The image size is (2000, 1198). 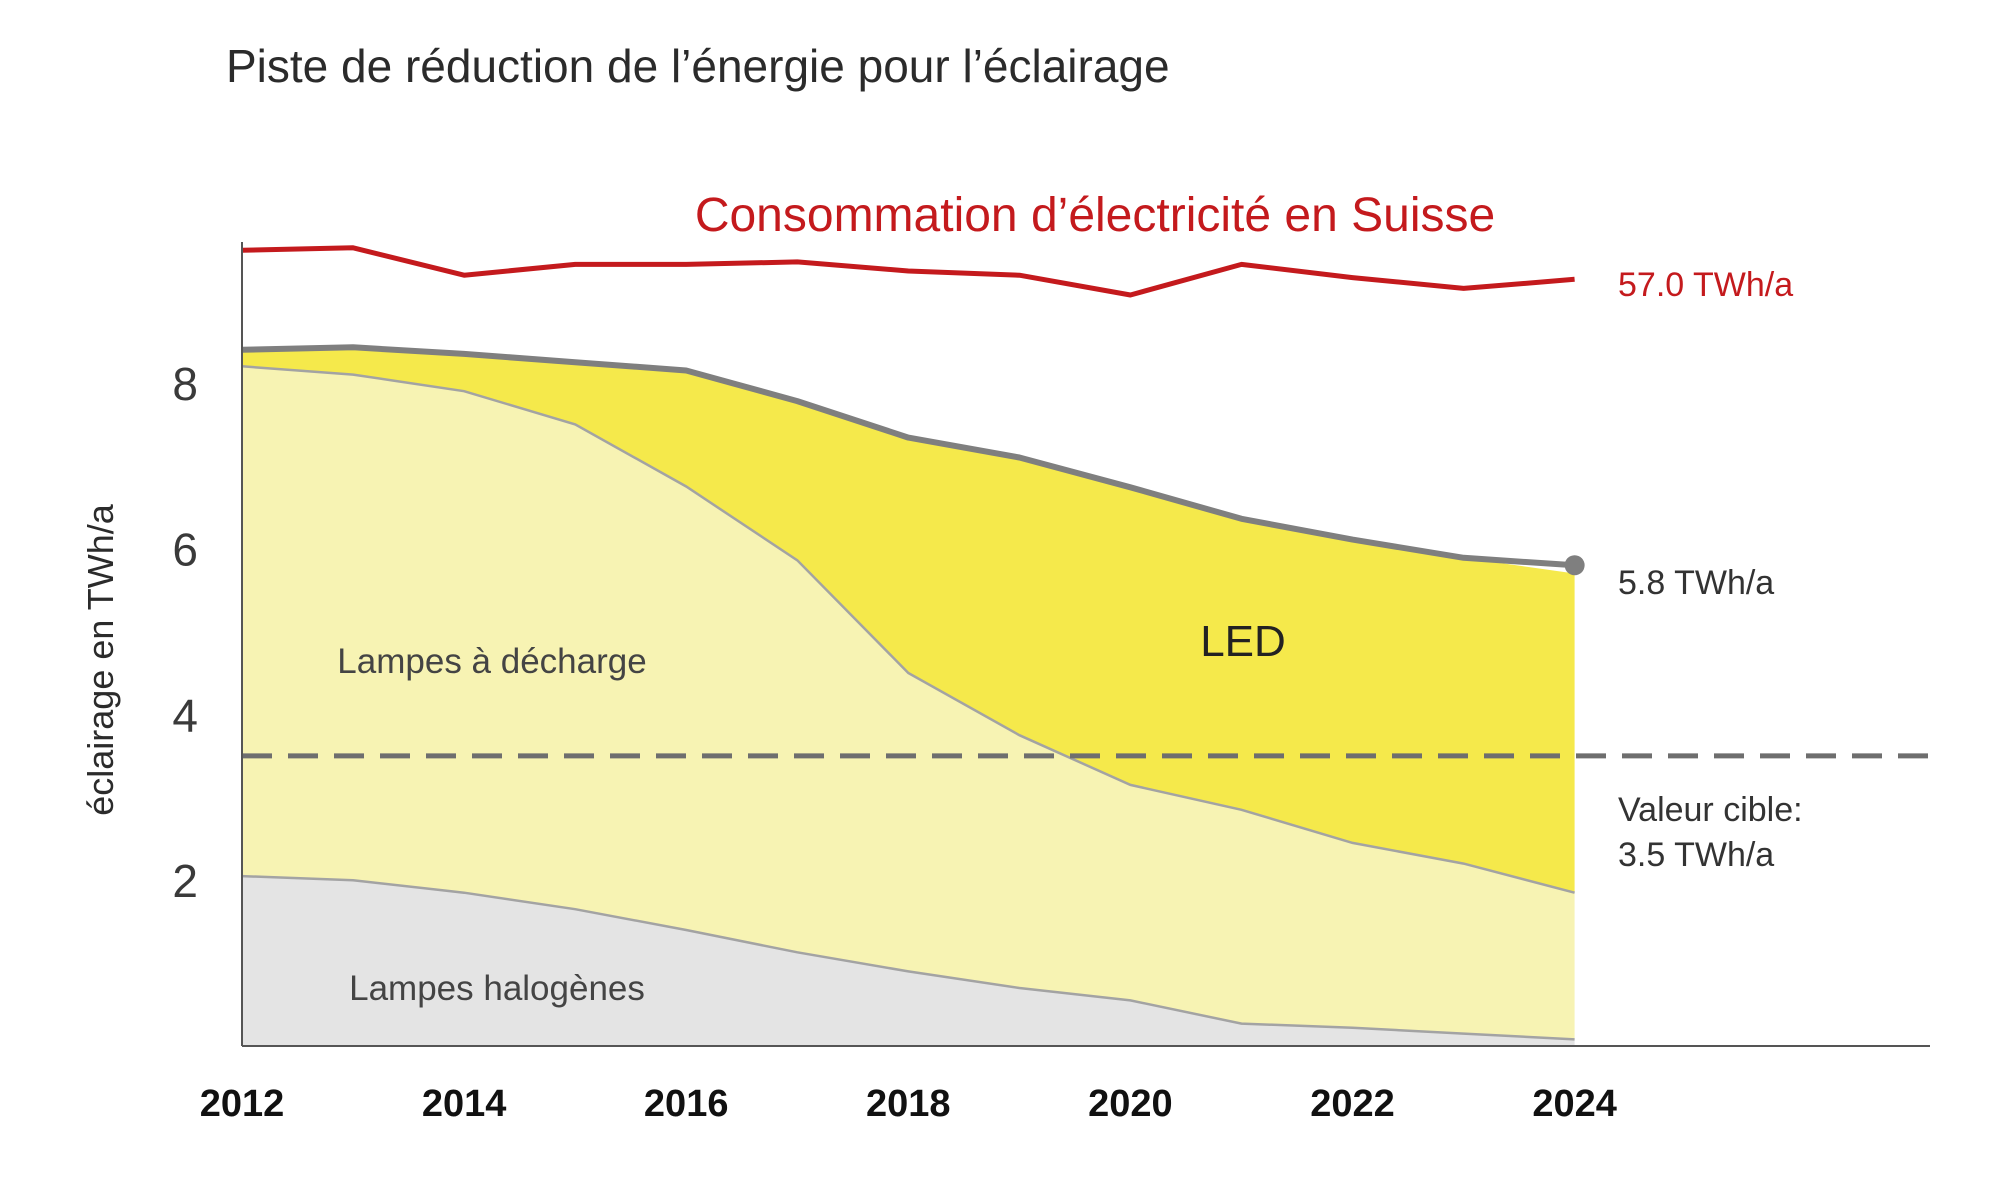 What do you see at coordinates (185, 632) in the screenshot?
I see `y-tick-labels: 2 4 6 8` at bounding box center [185, 632].